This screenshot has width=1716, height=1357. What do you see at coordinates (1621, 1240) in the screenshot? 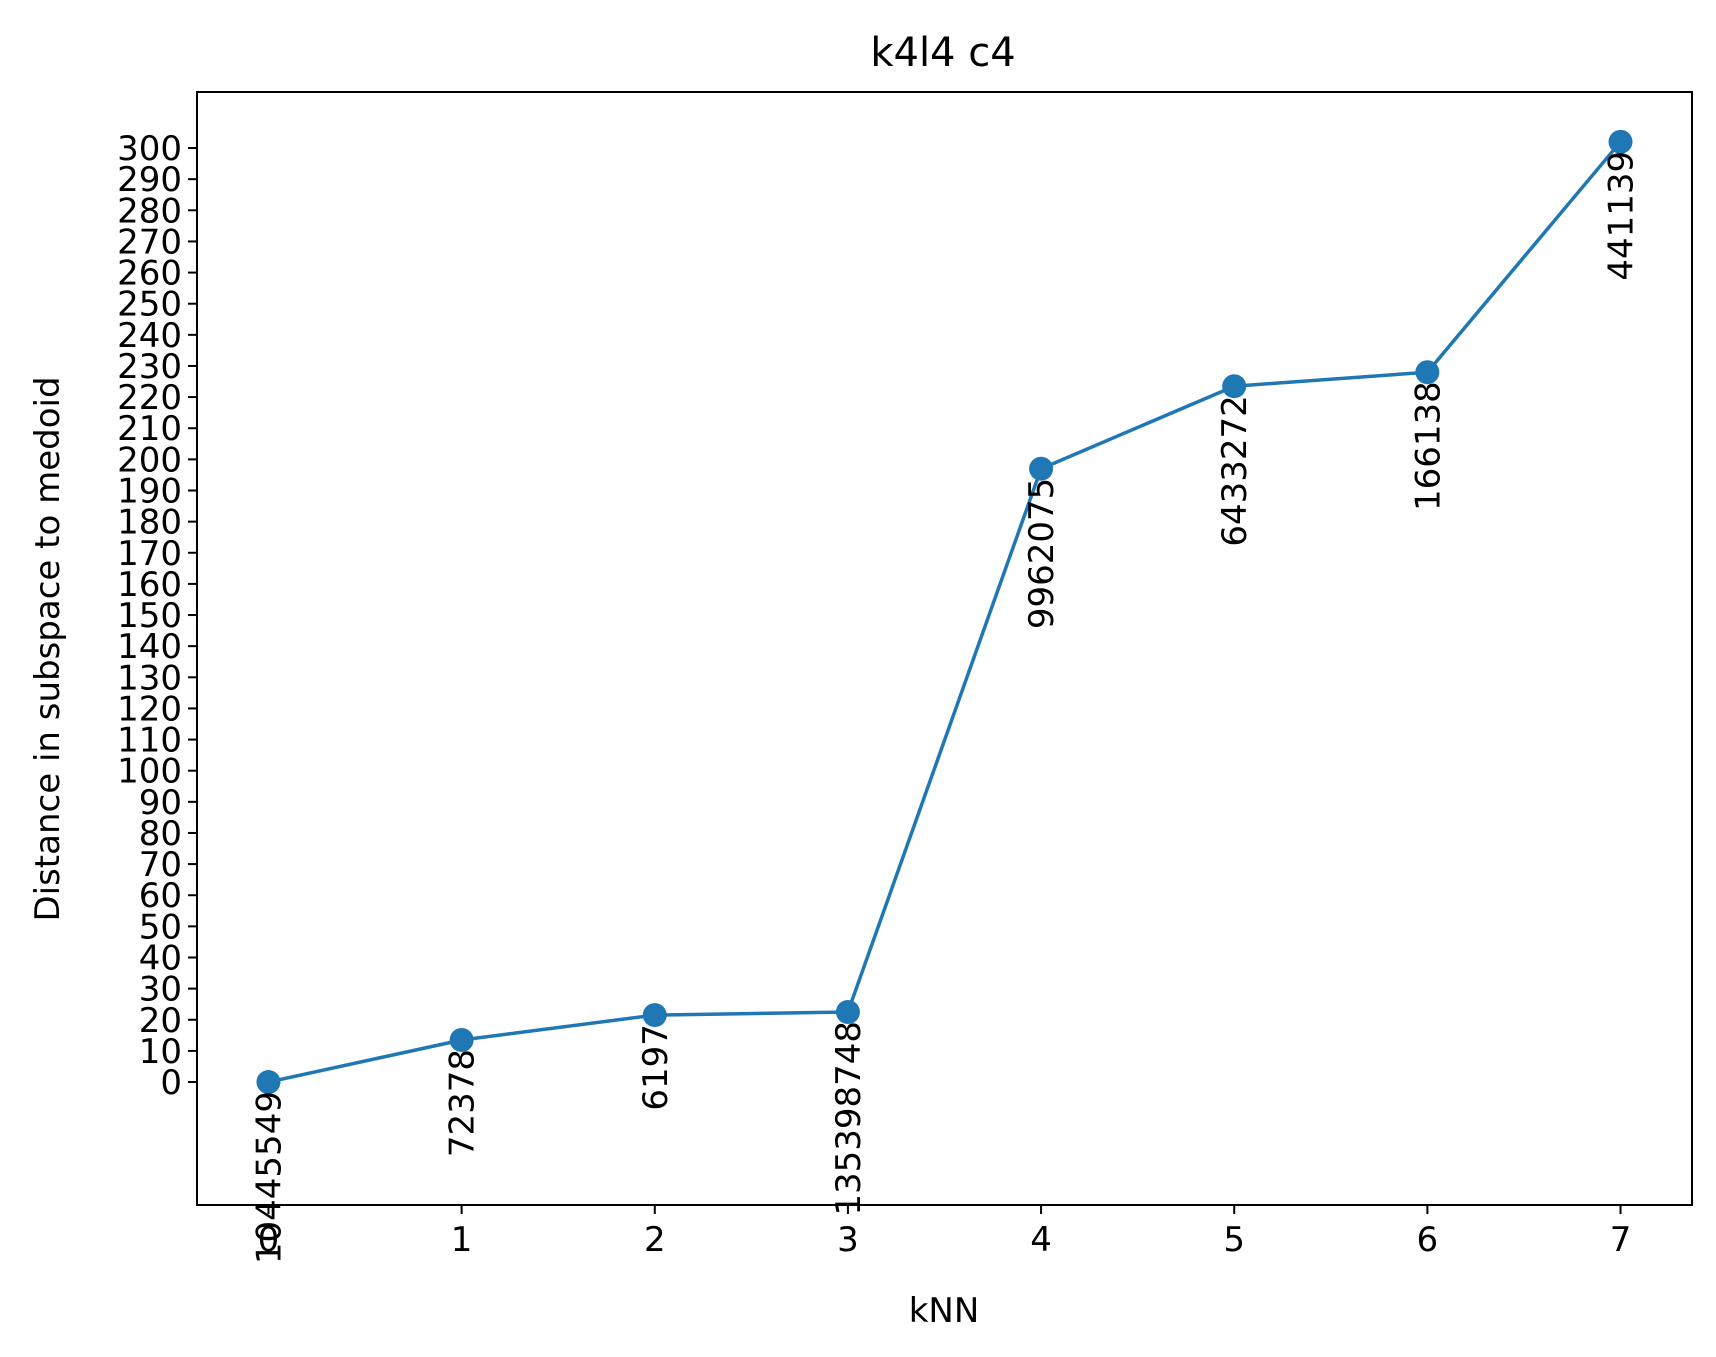
I see `x-tick-label: 7` at bounding box center [1621, 1240].